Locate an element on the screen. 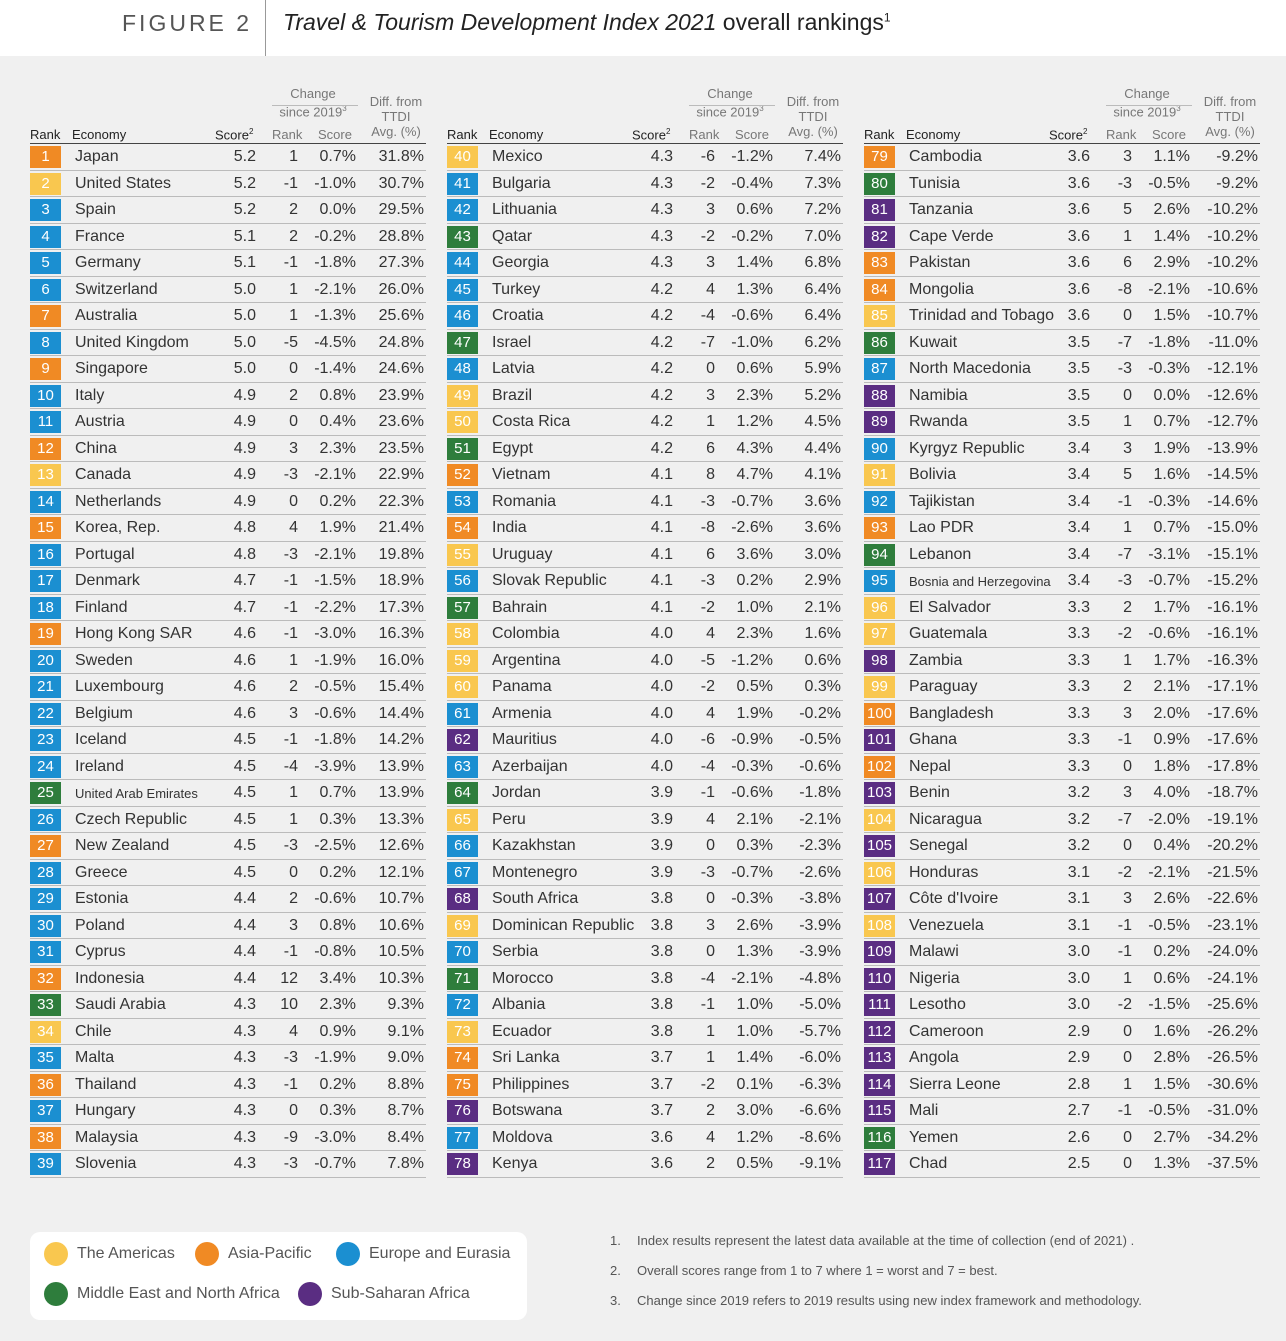 The height and width of the screenshot is (1341, 1286). table-row: 28 Greece 4.5 0 0.2% 12.1% is located at coordinates (228, 873).